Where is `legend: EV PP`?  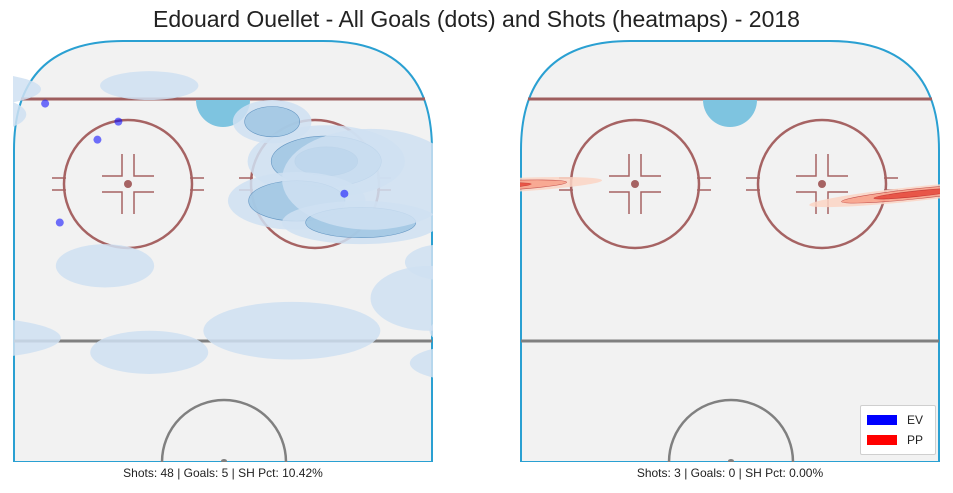 legend: EV PP is located at coordinates (898, 430).